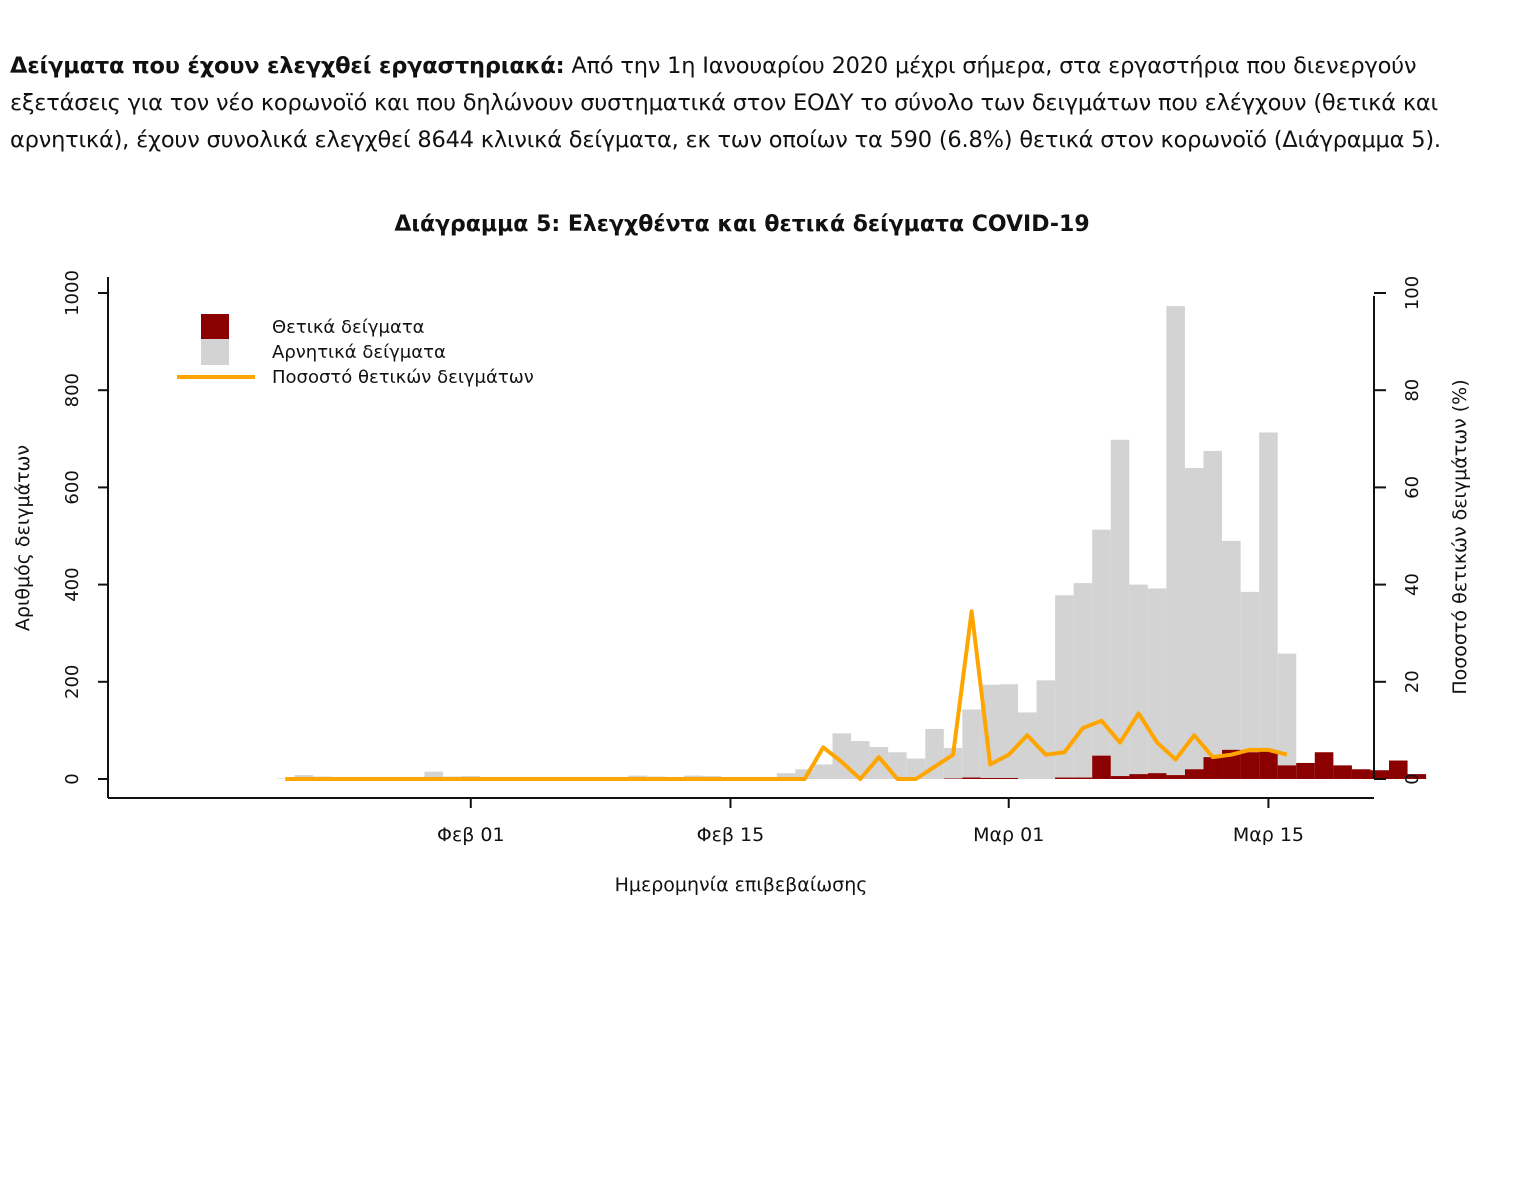  I want to click on y-right-tick-label: 0, so click(1412, 778).